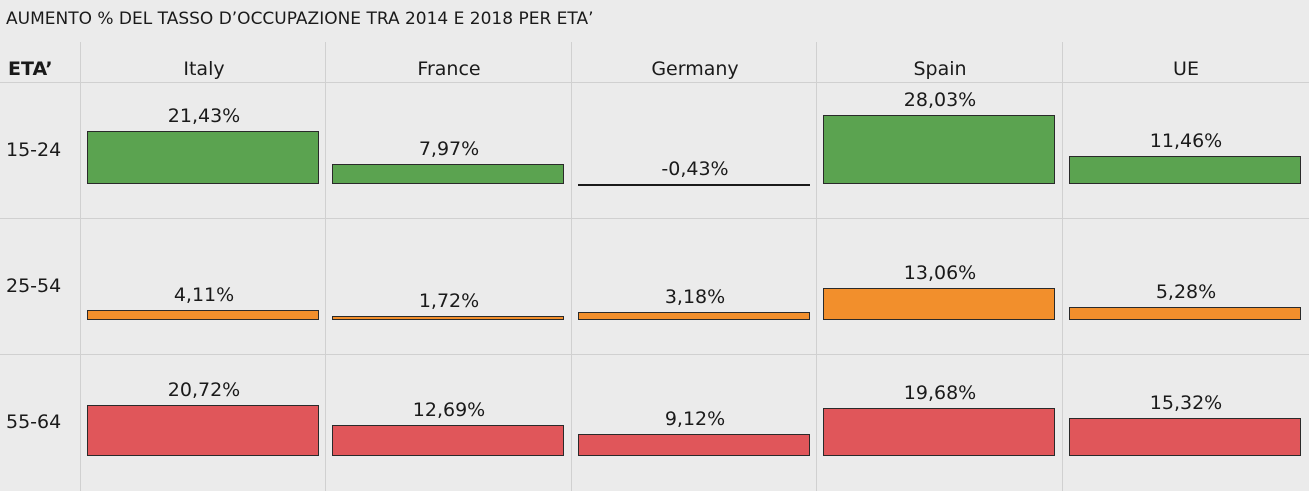 Image resolution: width=1309 pixels, height=491 pixels. What do you see at coordinates (1186, 292) in the screenshot?
I see `bar-value-label: 5,28%` at bounding box center [1186, 292].